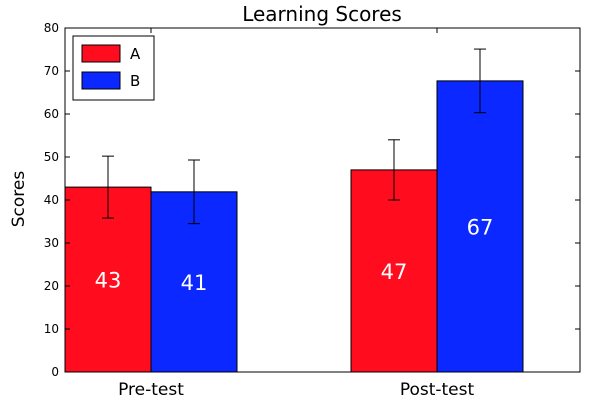  I want to click on y-tick-label: 20, so click(51, 286).